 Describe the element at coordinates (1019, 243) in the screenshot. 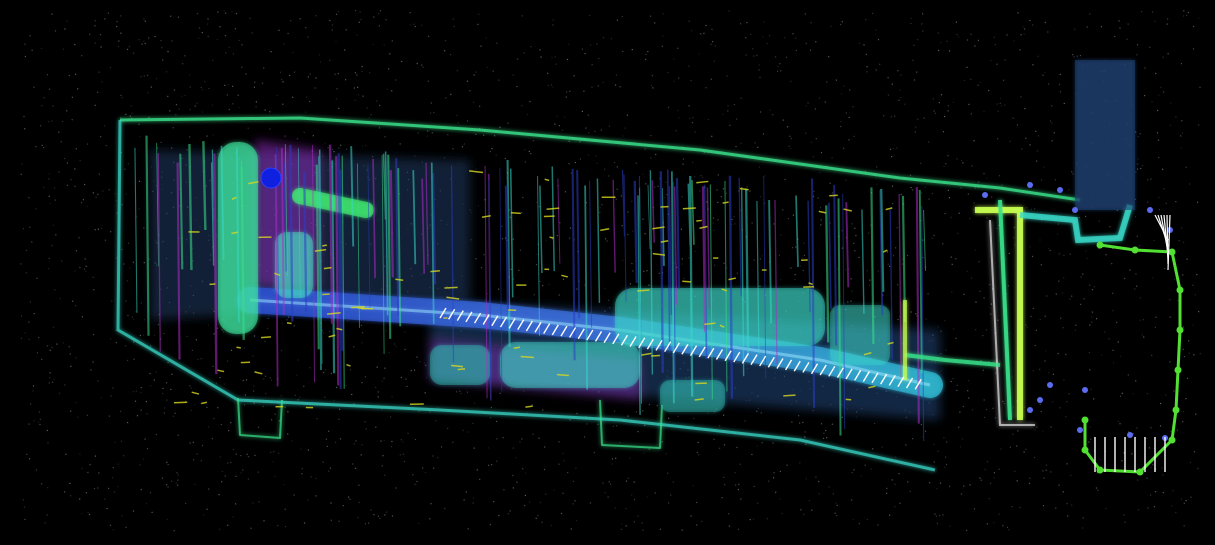

I see `right-structure` at that location.